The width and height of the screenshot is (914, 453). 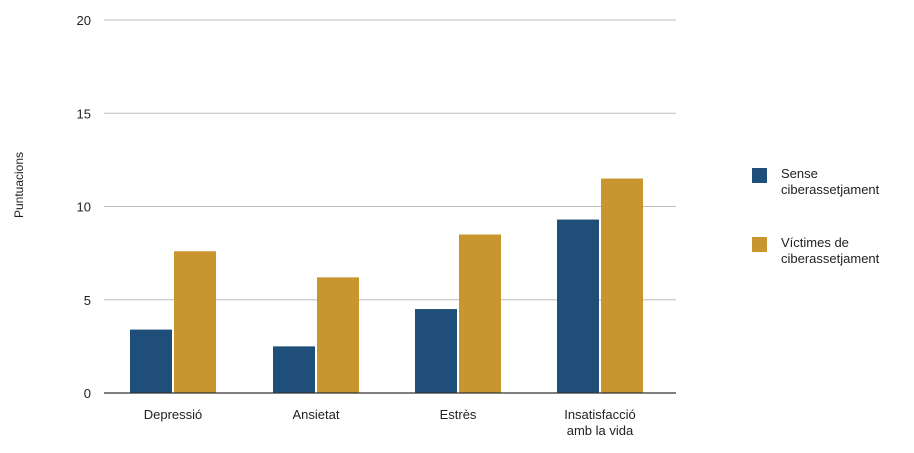 What do you see at coordinates (830, 250) in the screenshot?
I see `legend-label-2: Víctimes de ciberassetjament` at bounding box center [830, 250].